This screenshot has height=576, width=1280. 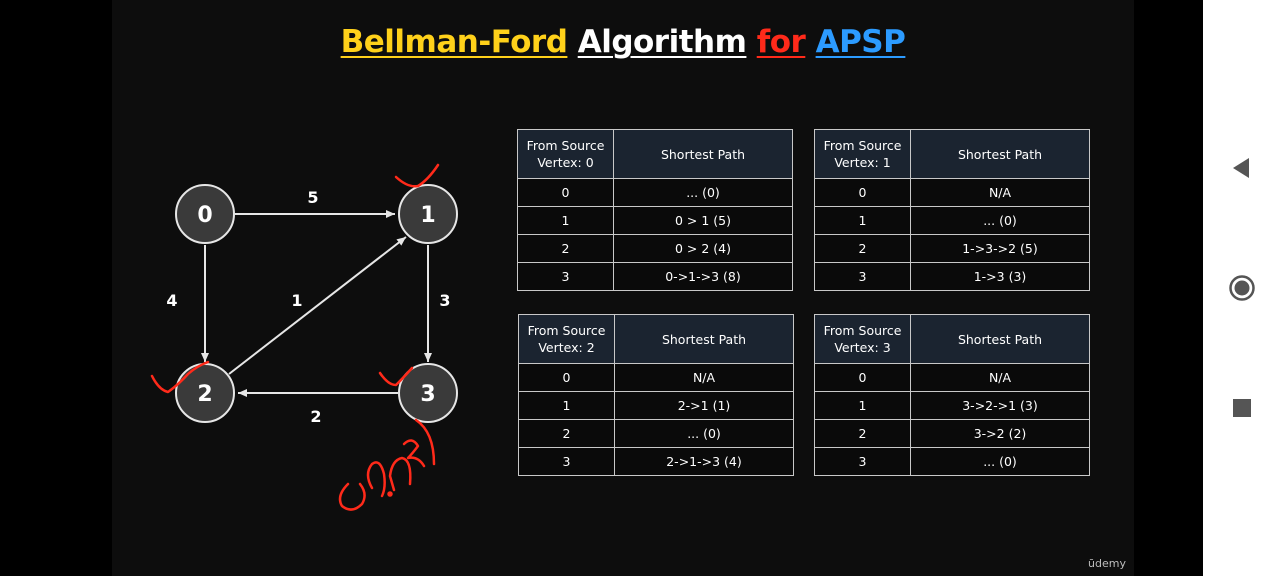 What do you see at coordinates (1107, 563) in the screenshot?
I see `udemy-watermark: ūdemy` at bounding box center [1107, 563].